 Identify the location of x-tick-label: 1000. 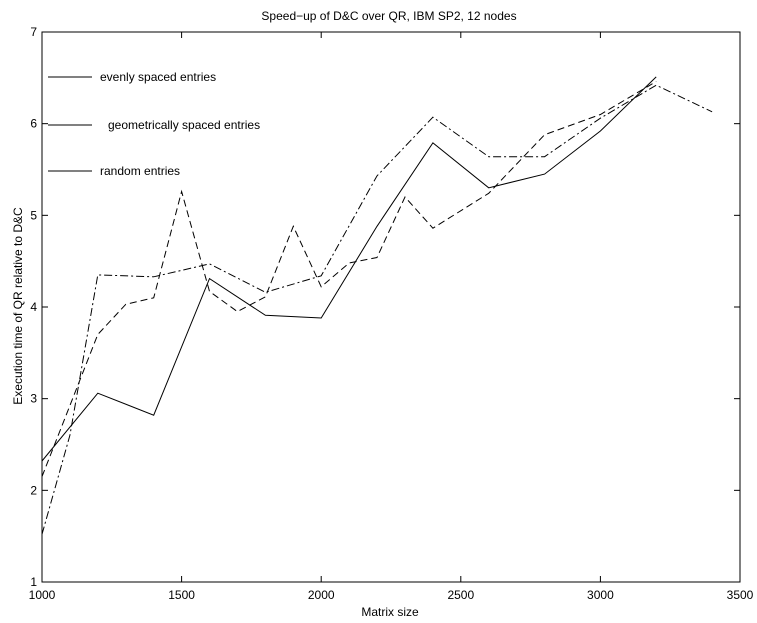
(42, 595).